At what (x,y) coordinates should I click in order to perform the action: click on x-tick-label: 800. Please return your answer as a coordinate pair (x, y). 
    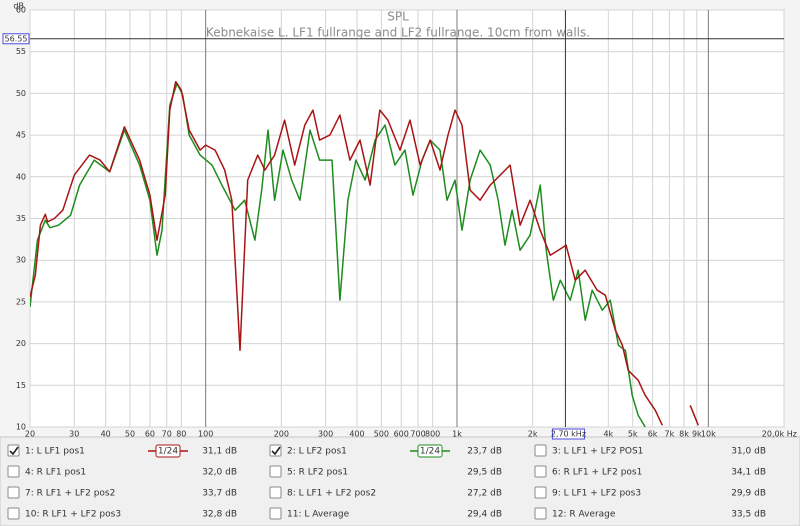
    Looking at the image, I should click on (432, 434).